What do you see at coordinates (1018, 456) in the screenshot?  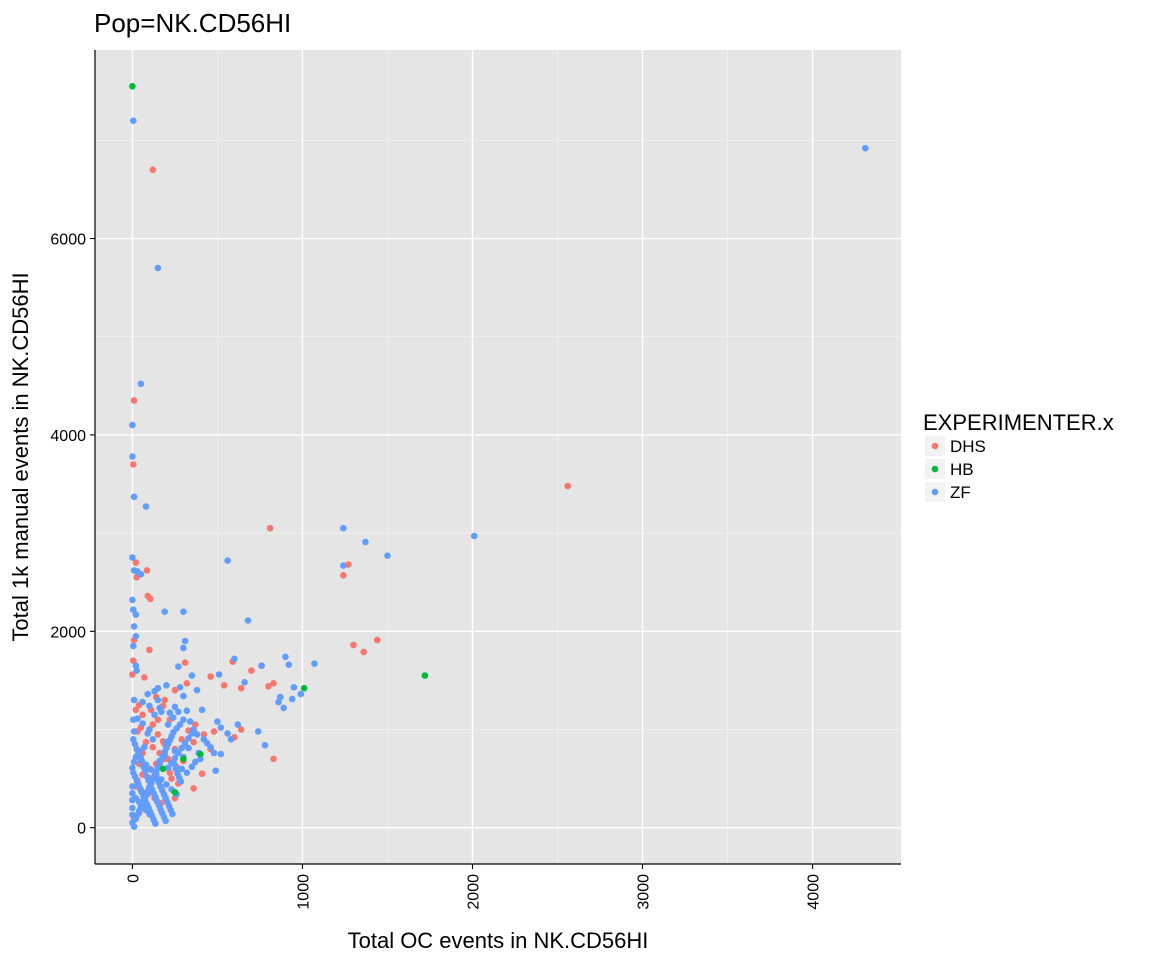 I see `legend: EXPERIMENTER.x DHS HB ZF` at bounding box center [1018, 456].